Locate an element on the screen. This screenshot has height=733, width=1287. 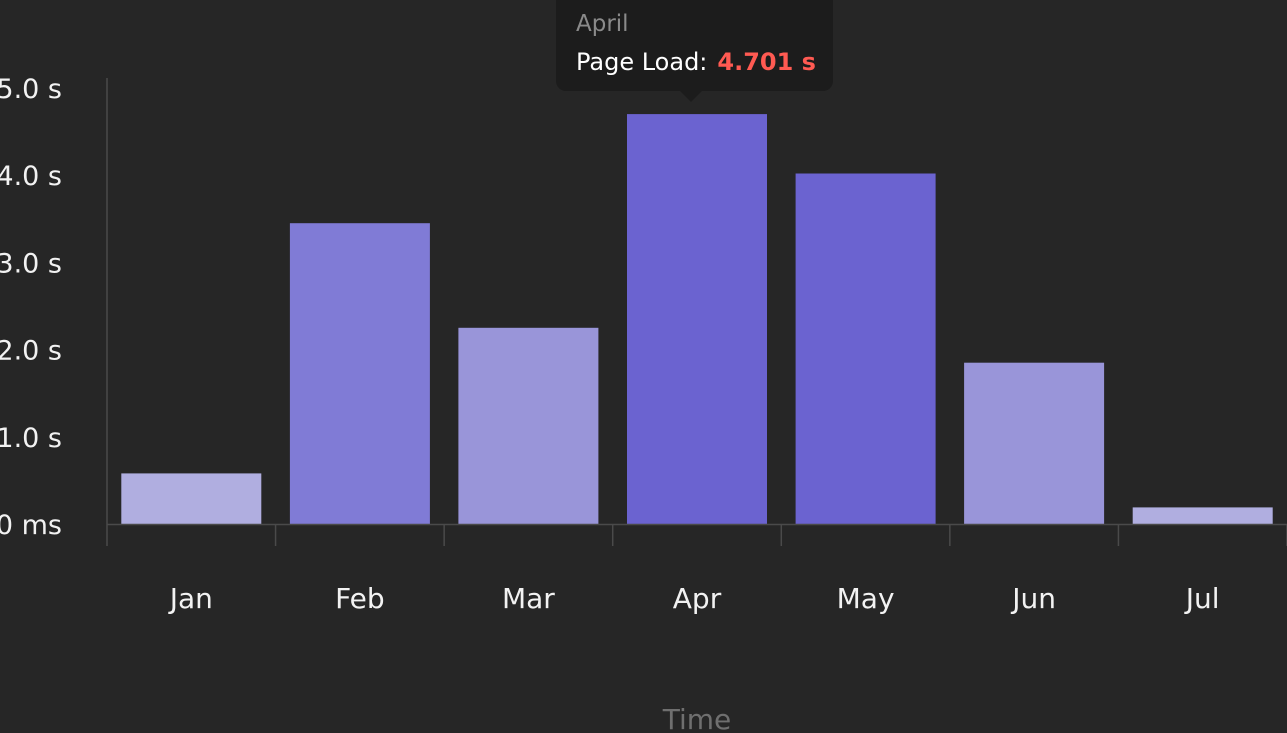
x-tick-label: Jun is located at coordinates (1033, 598).